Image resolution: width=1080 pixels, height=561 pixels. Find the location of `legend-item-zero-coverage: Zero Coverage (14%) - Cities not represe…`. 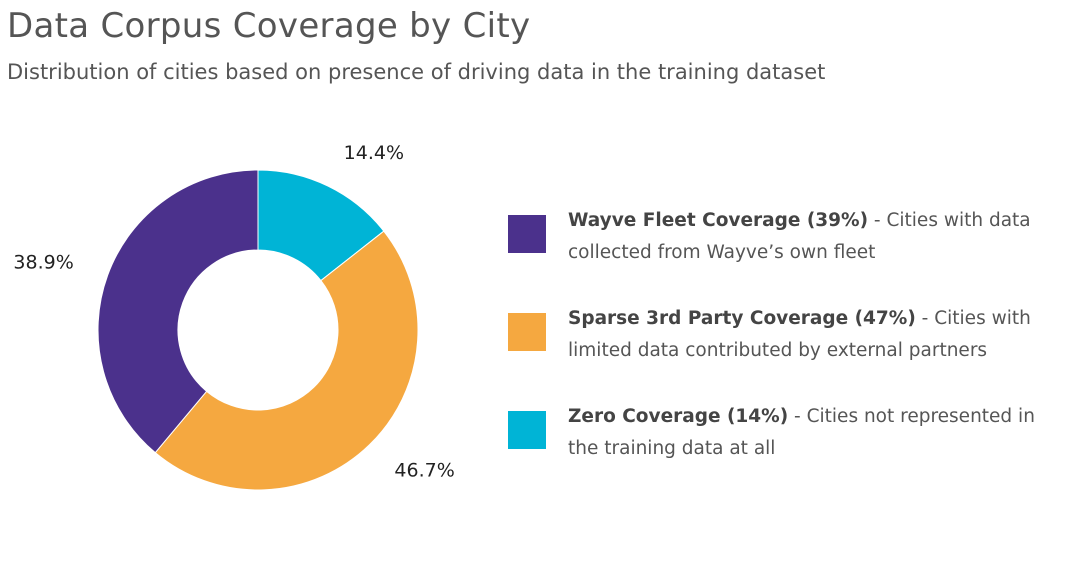

legend-item-zero-coverage: Zero Coverage (14%) - Cities not represe… is located at coordinates (788, 450).